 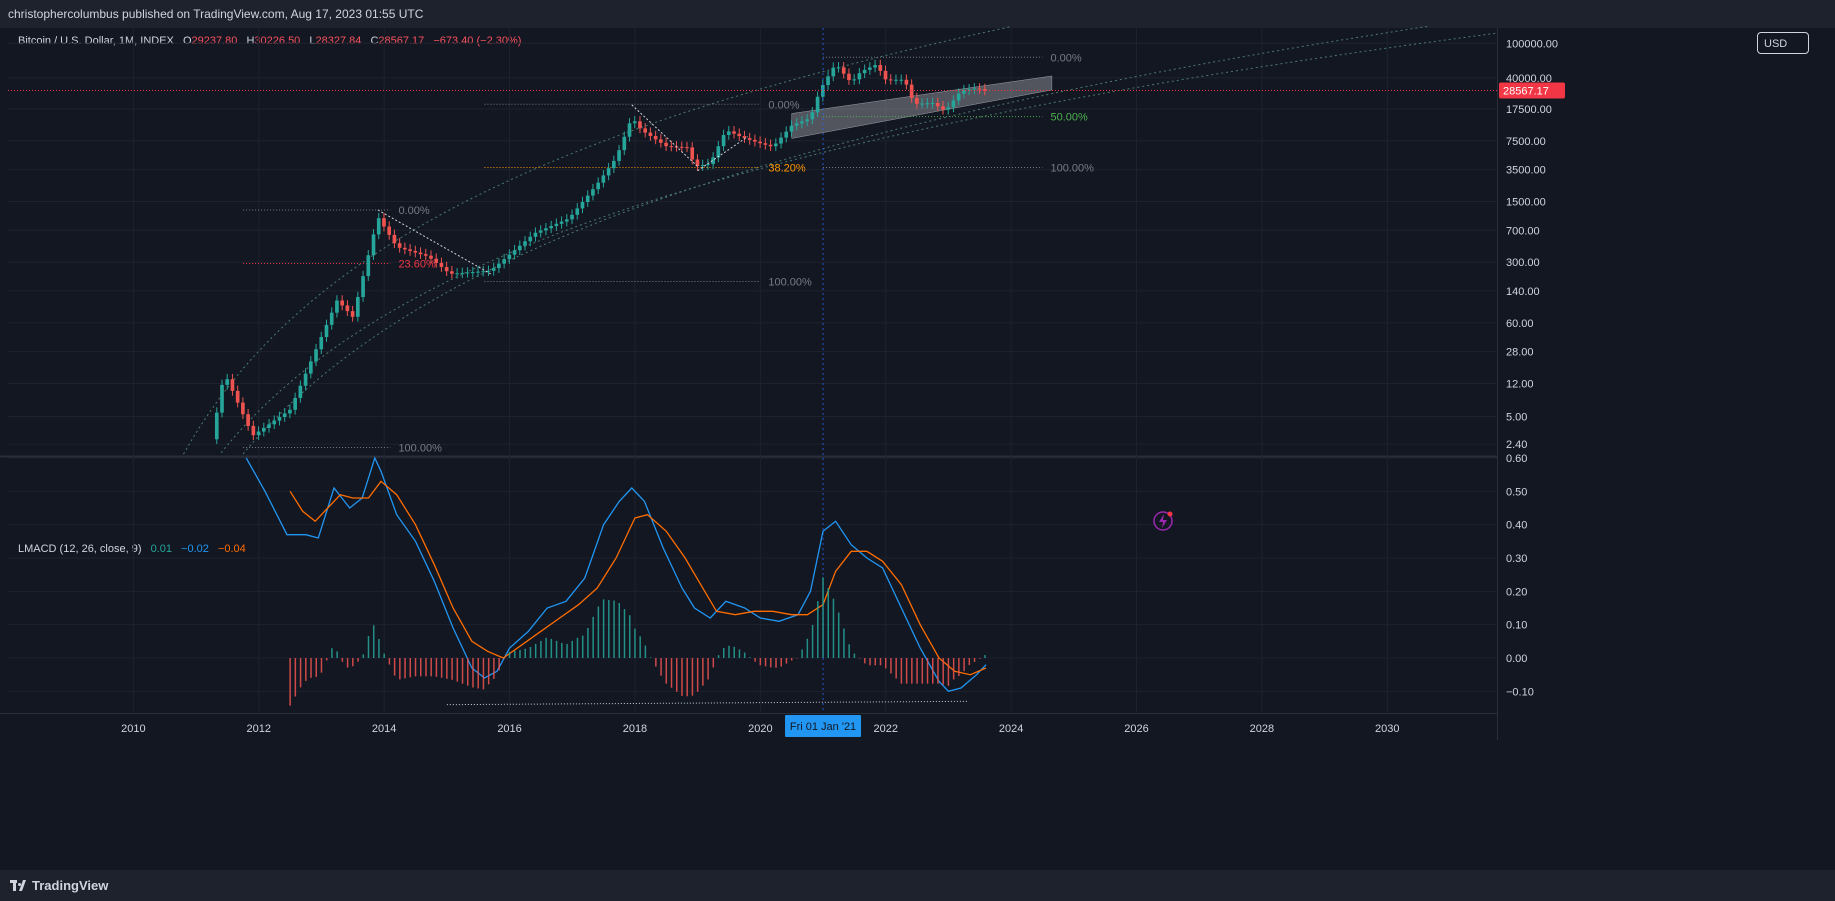 What do you see at coordinates (312, 41) in the screenshot?
I see `low-key: L` at bounding box center [312, 41].